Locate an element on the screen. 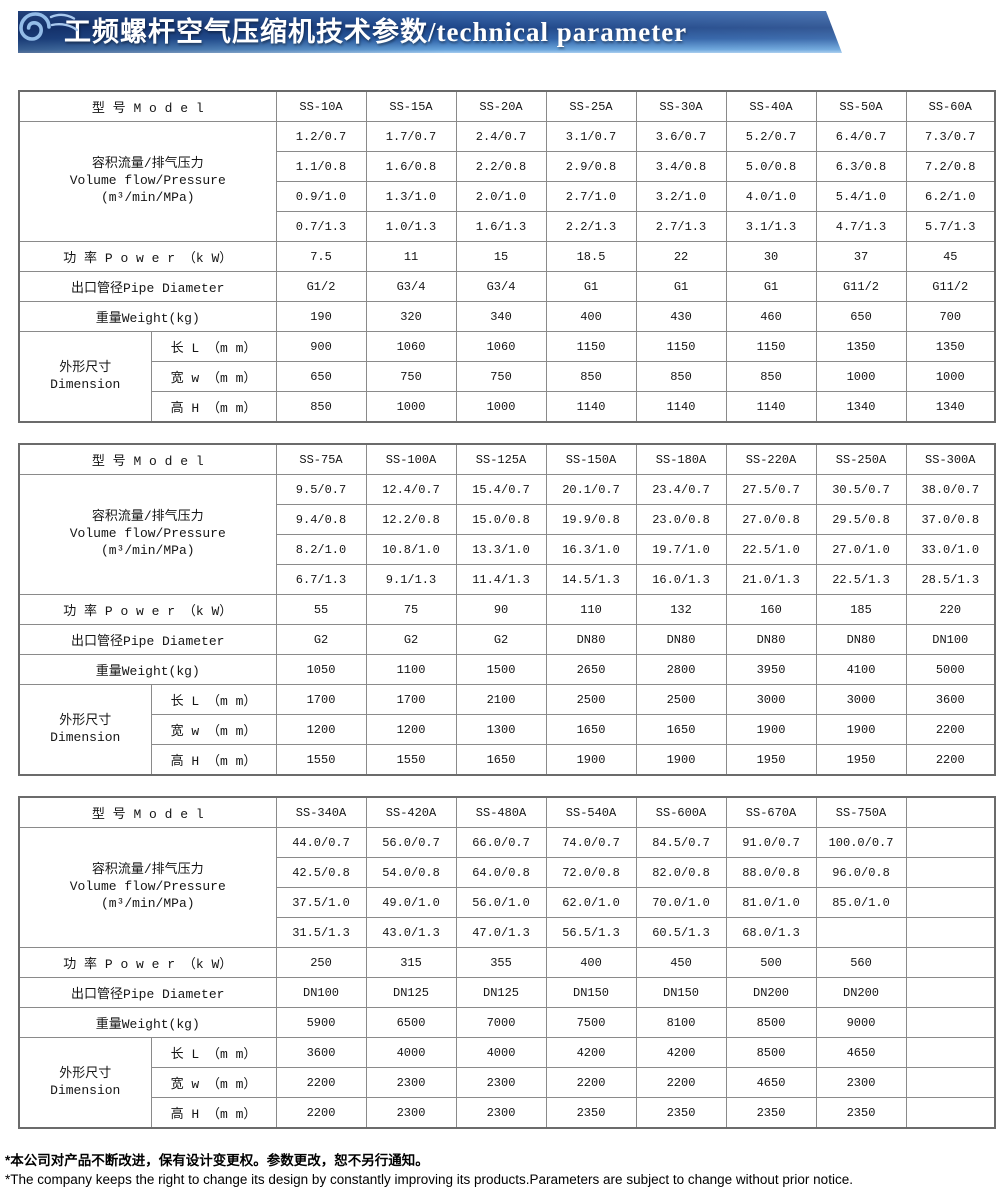 The height and width of the screenshot is (1187, 1000). model-cell: SS-340A is located at coordinates (321, 812).